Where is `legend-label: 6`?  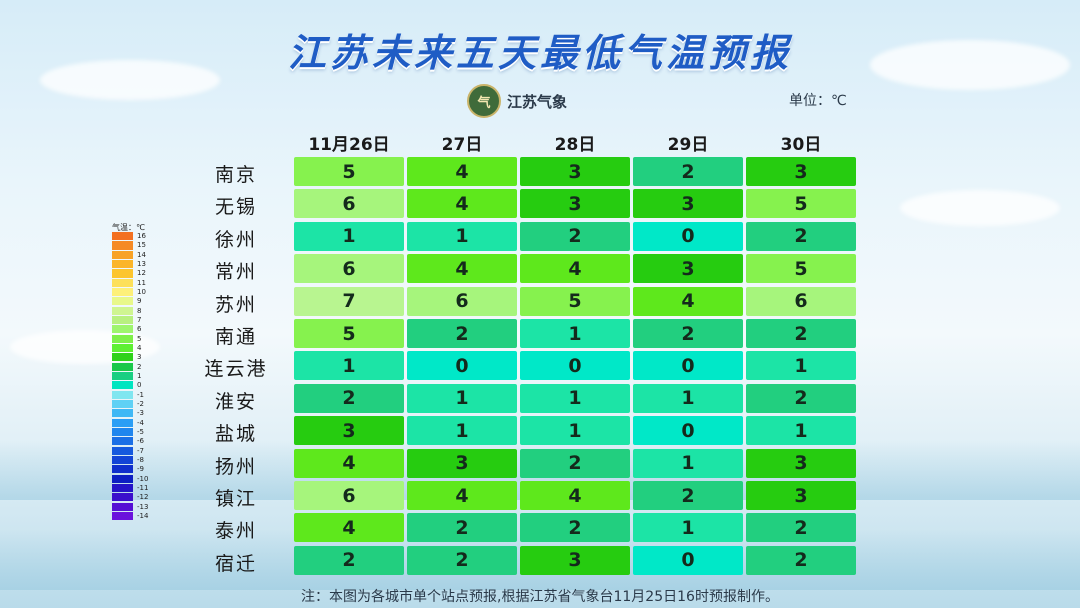
legend-label: 6 is located at coordinates (139, 329).